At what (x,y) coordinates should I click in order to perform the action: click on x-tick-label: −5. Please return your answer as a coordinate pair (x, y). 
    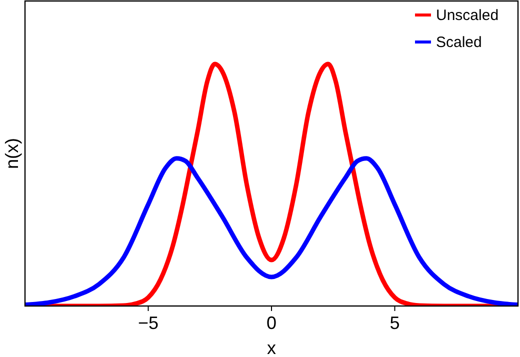
    Looking at the image, I should click on (148, 323).